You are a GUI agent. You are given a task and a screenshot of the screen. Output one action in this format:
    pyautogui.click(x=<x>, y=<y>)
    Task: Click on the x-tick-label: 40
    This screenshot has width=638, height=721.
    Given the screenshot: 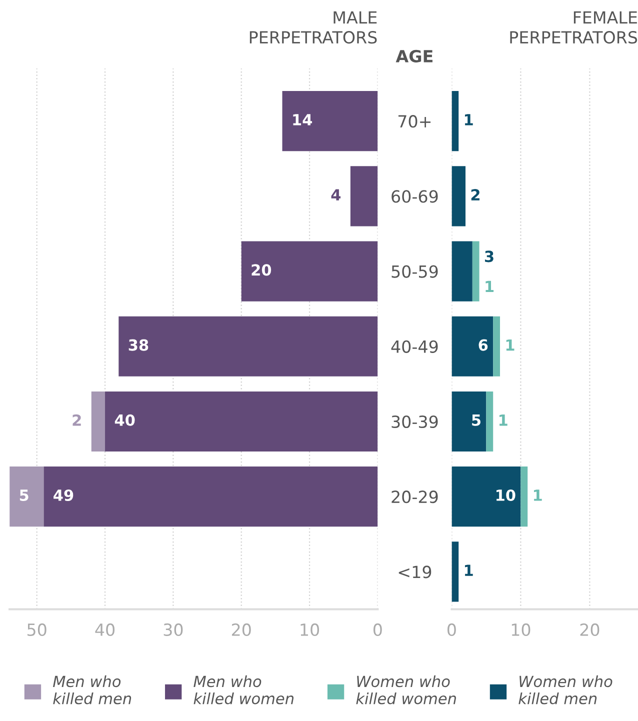 What is the action you would take?
    pyautogui.click(x=105, y=629)
    